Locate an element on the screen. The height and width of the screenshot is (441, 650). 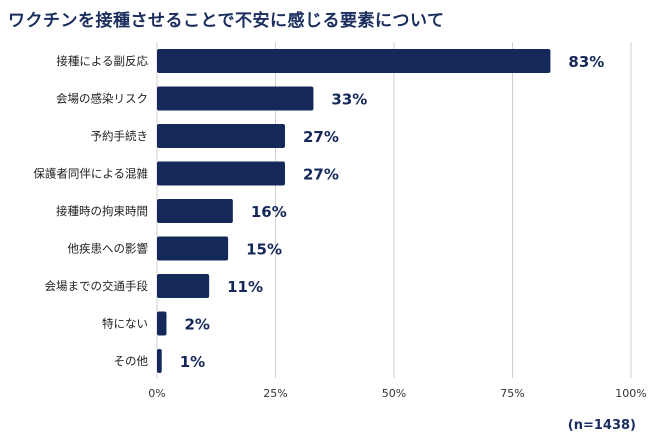
category-label: 会場までの交通手段 is located at coordinates (97, 286).